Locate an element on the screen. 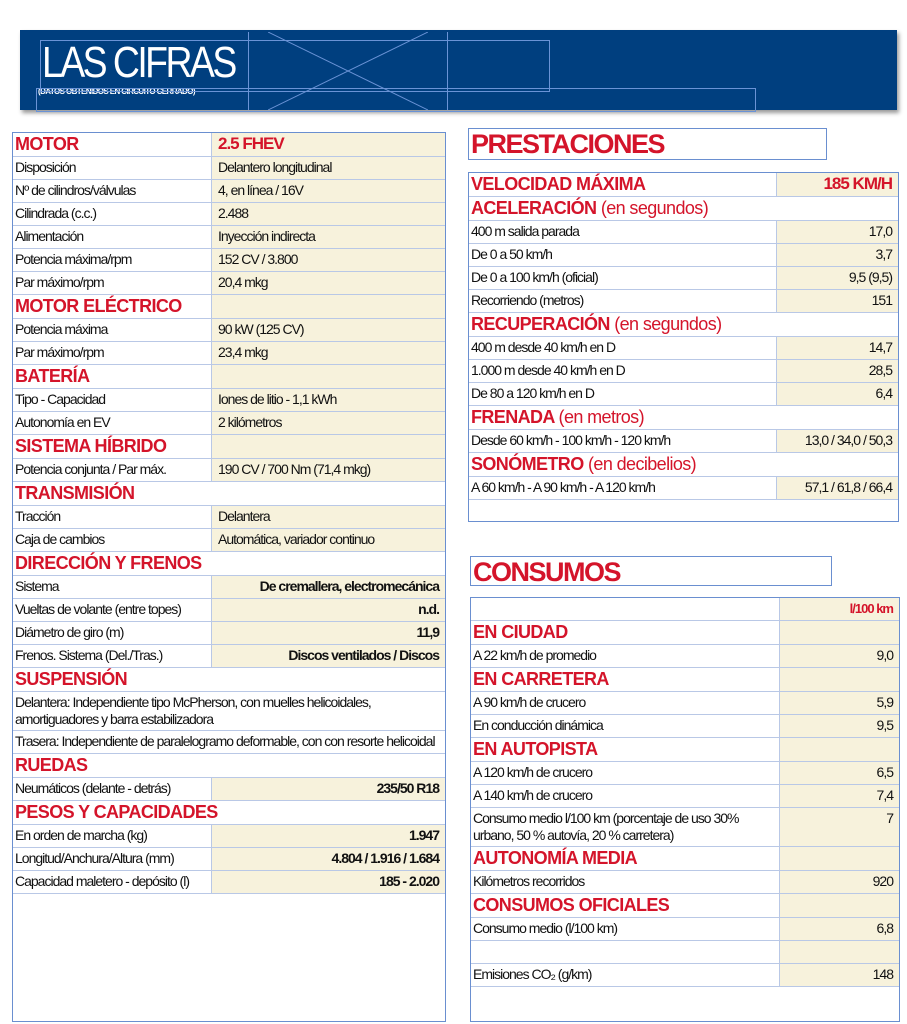 Image resolution: width=907 pixels, height=1024 pixels. table-row is located at coordinates (685, 952).